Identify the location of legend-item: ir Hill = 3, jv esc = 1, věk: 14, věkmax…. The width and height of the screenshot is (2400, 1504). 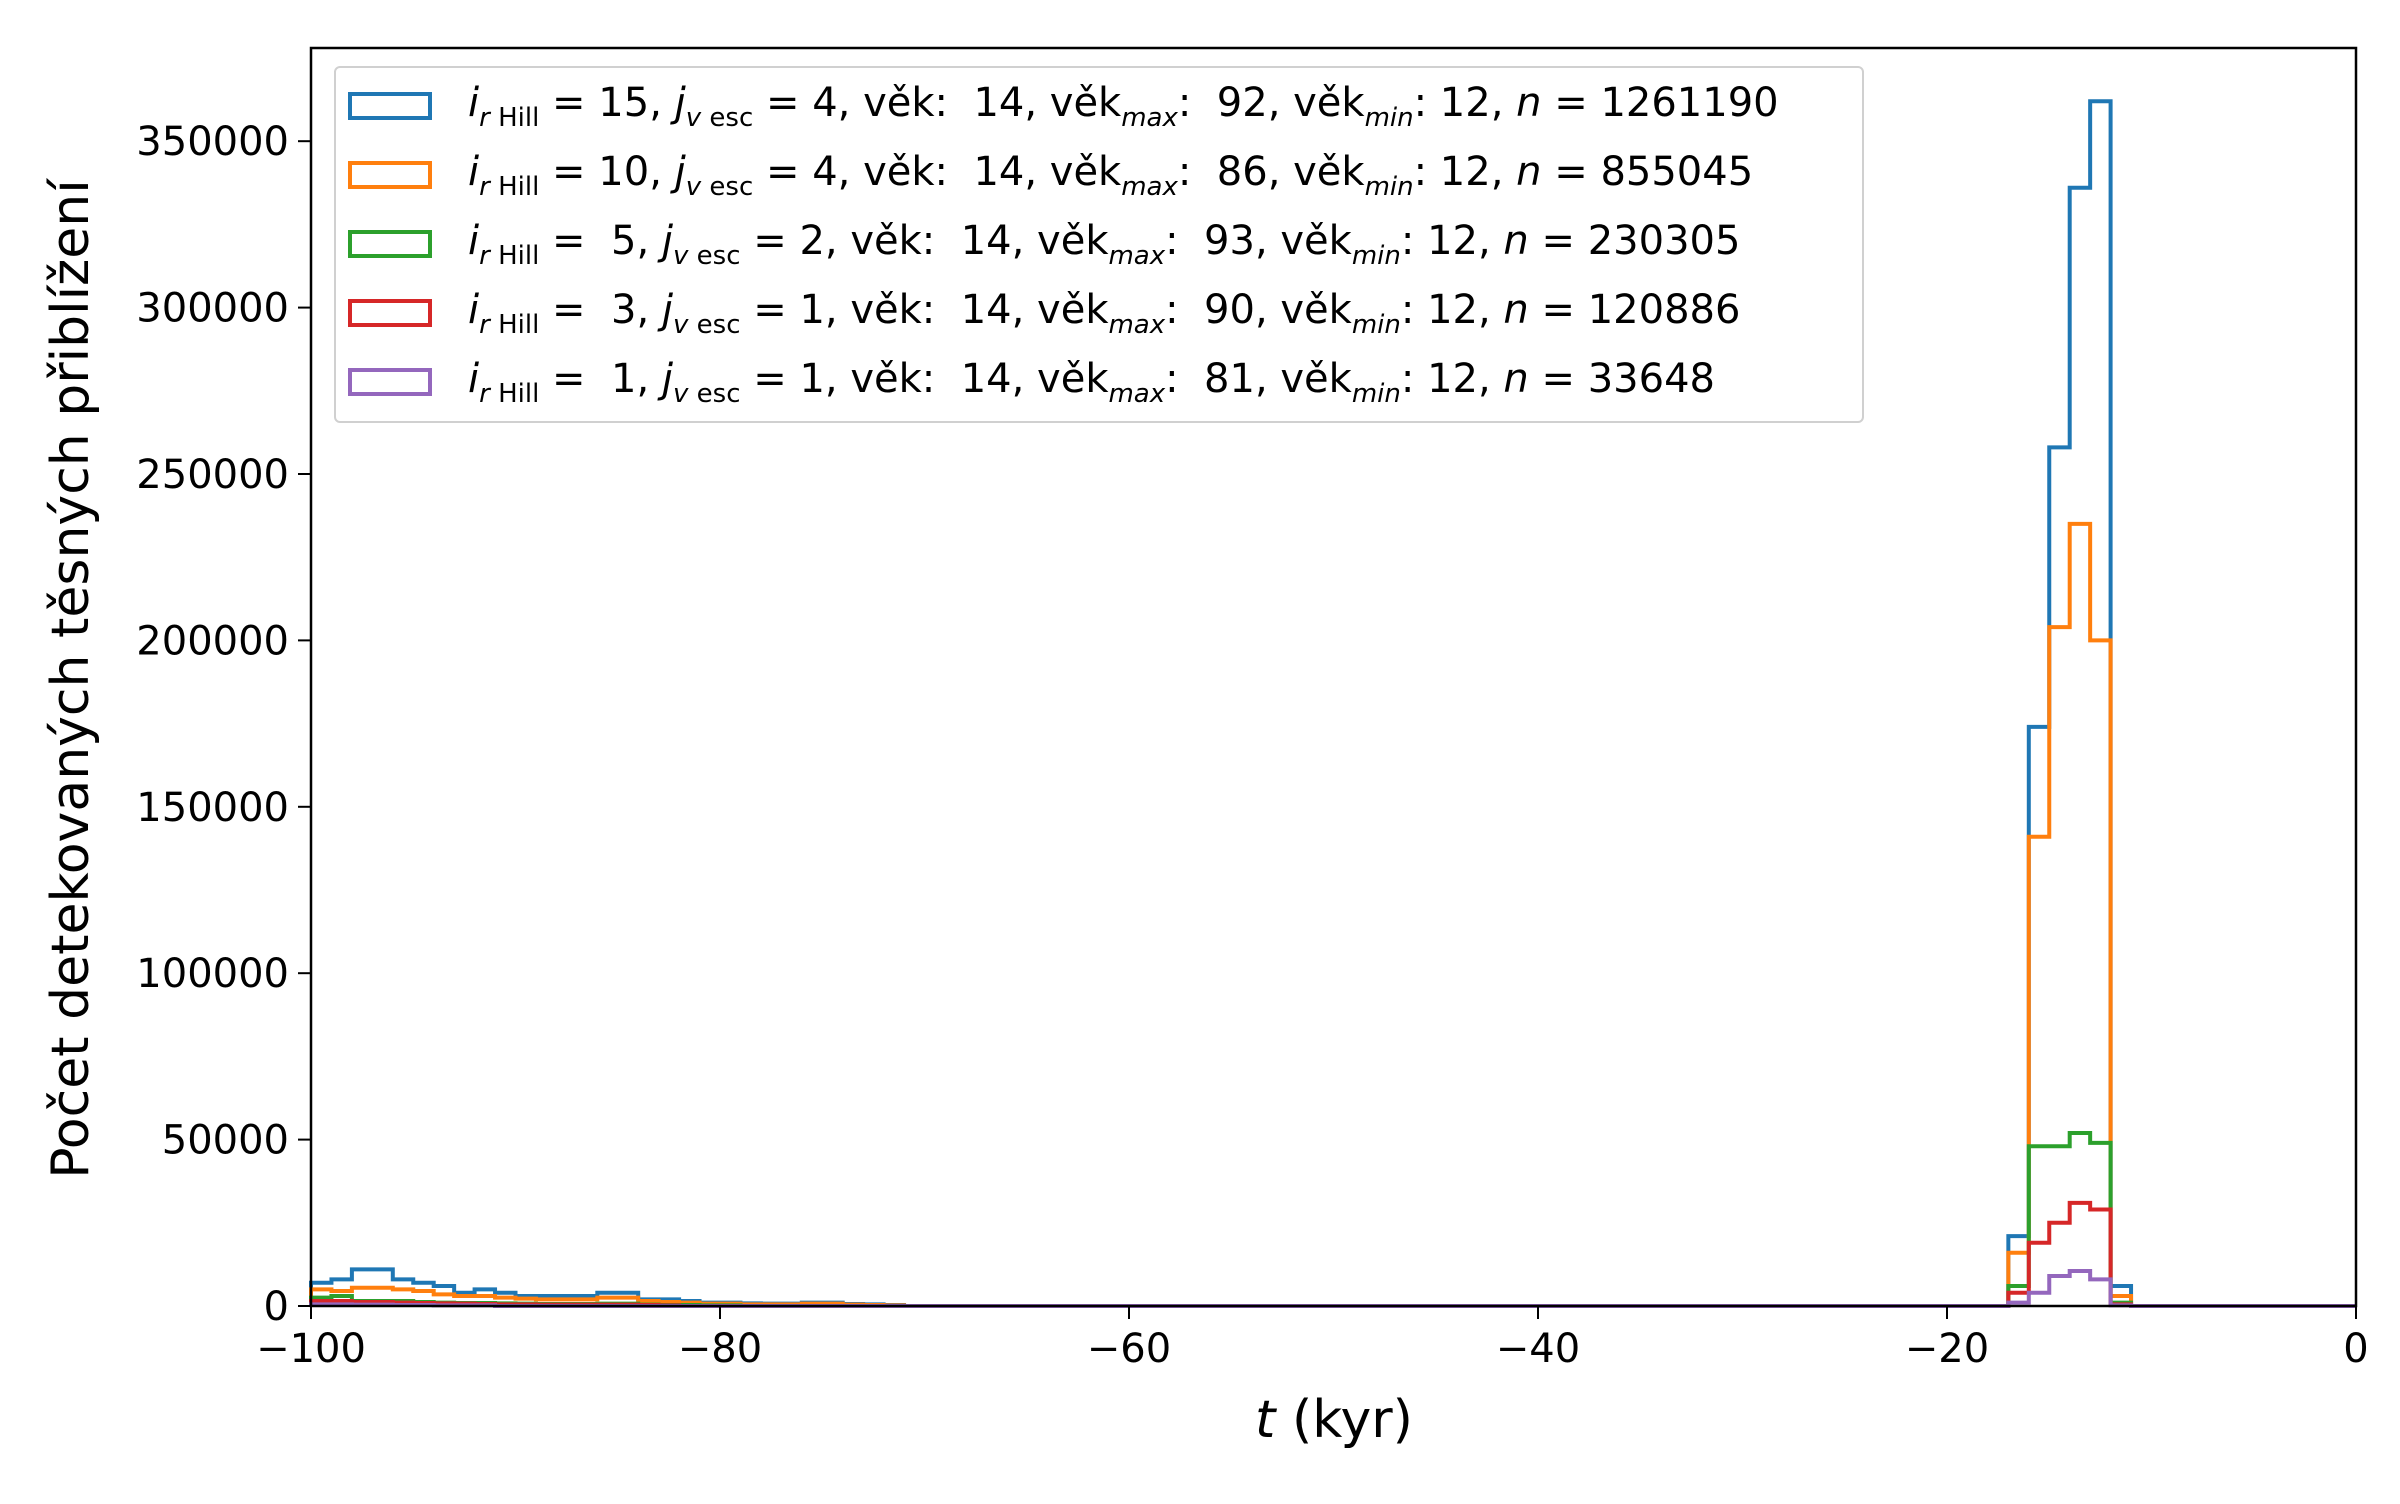
(1044, 313).